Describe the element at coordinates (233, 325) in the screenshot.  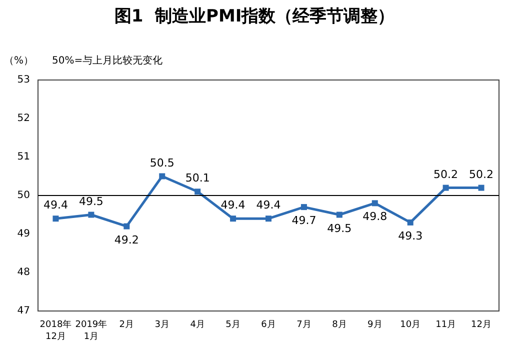
I see `x-tick-label: 5月` at that location.